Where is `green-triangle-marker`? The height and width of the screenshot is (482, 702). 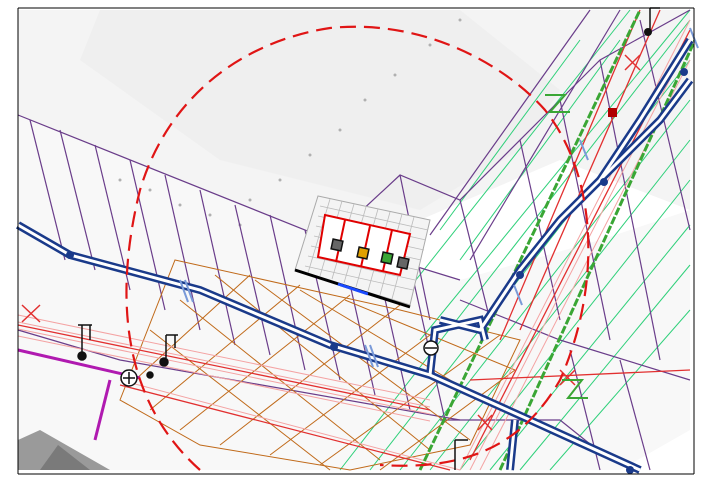 green-triangle-marker is located at coordinates (566, 246).